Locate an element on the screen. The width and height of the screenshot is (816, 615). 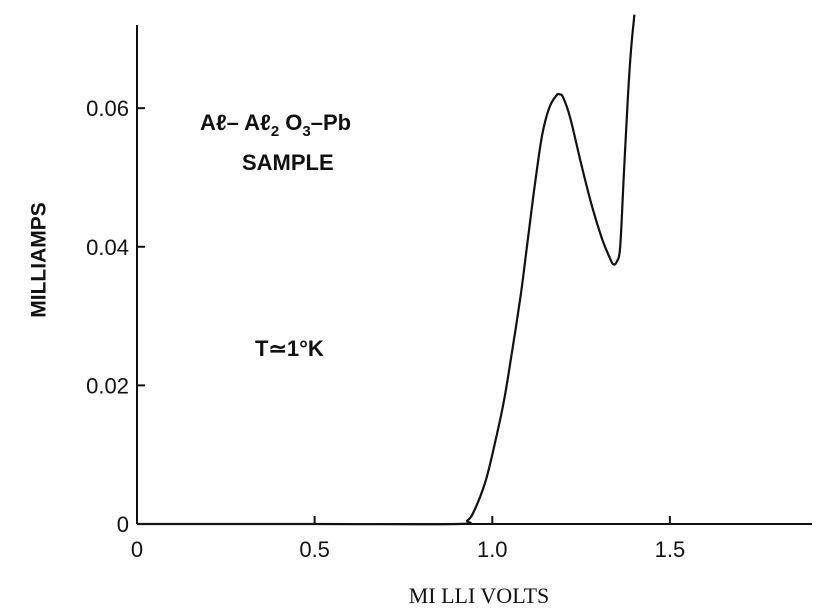
temperature-label: T≃1°K is located at coordinates (289, 348).